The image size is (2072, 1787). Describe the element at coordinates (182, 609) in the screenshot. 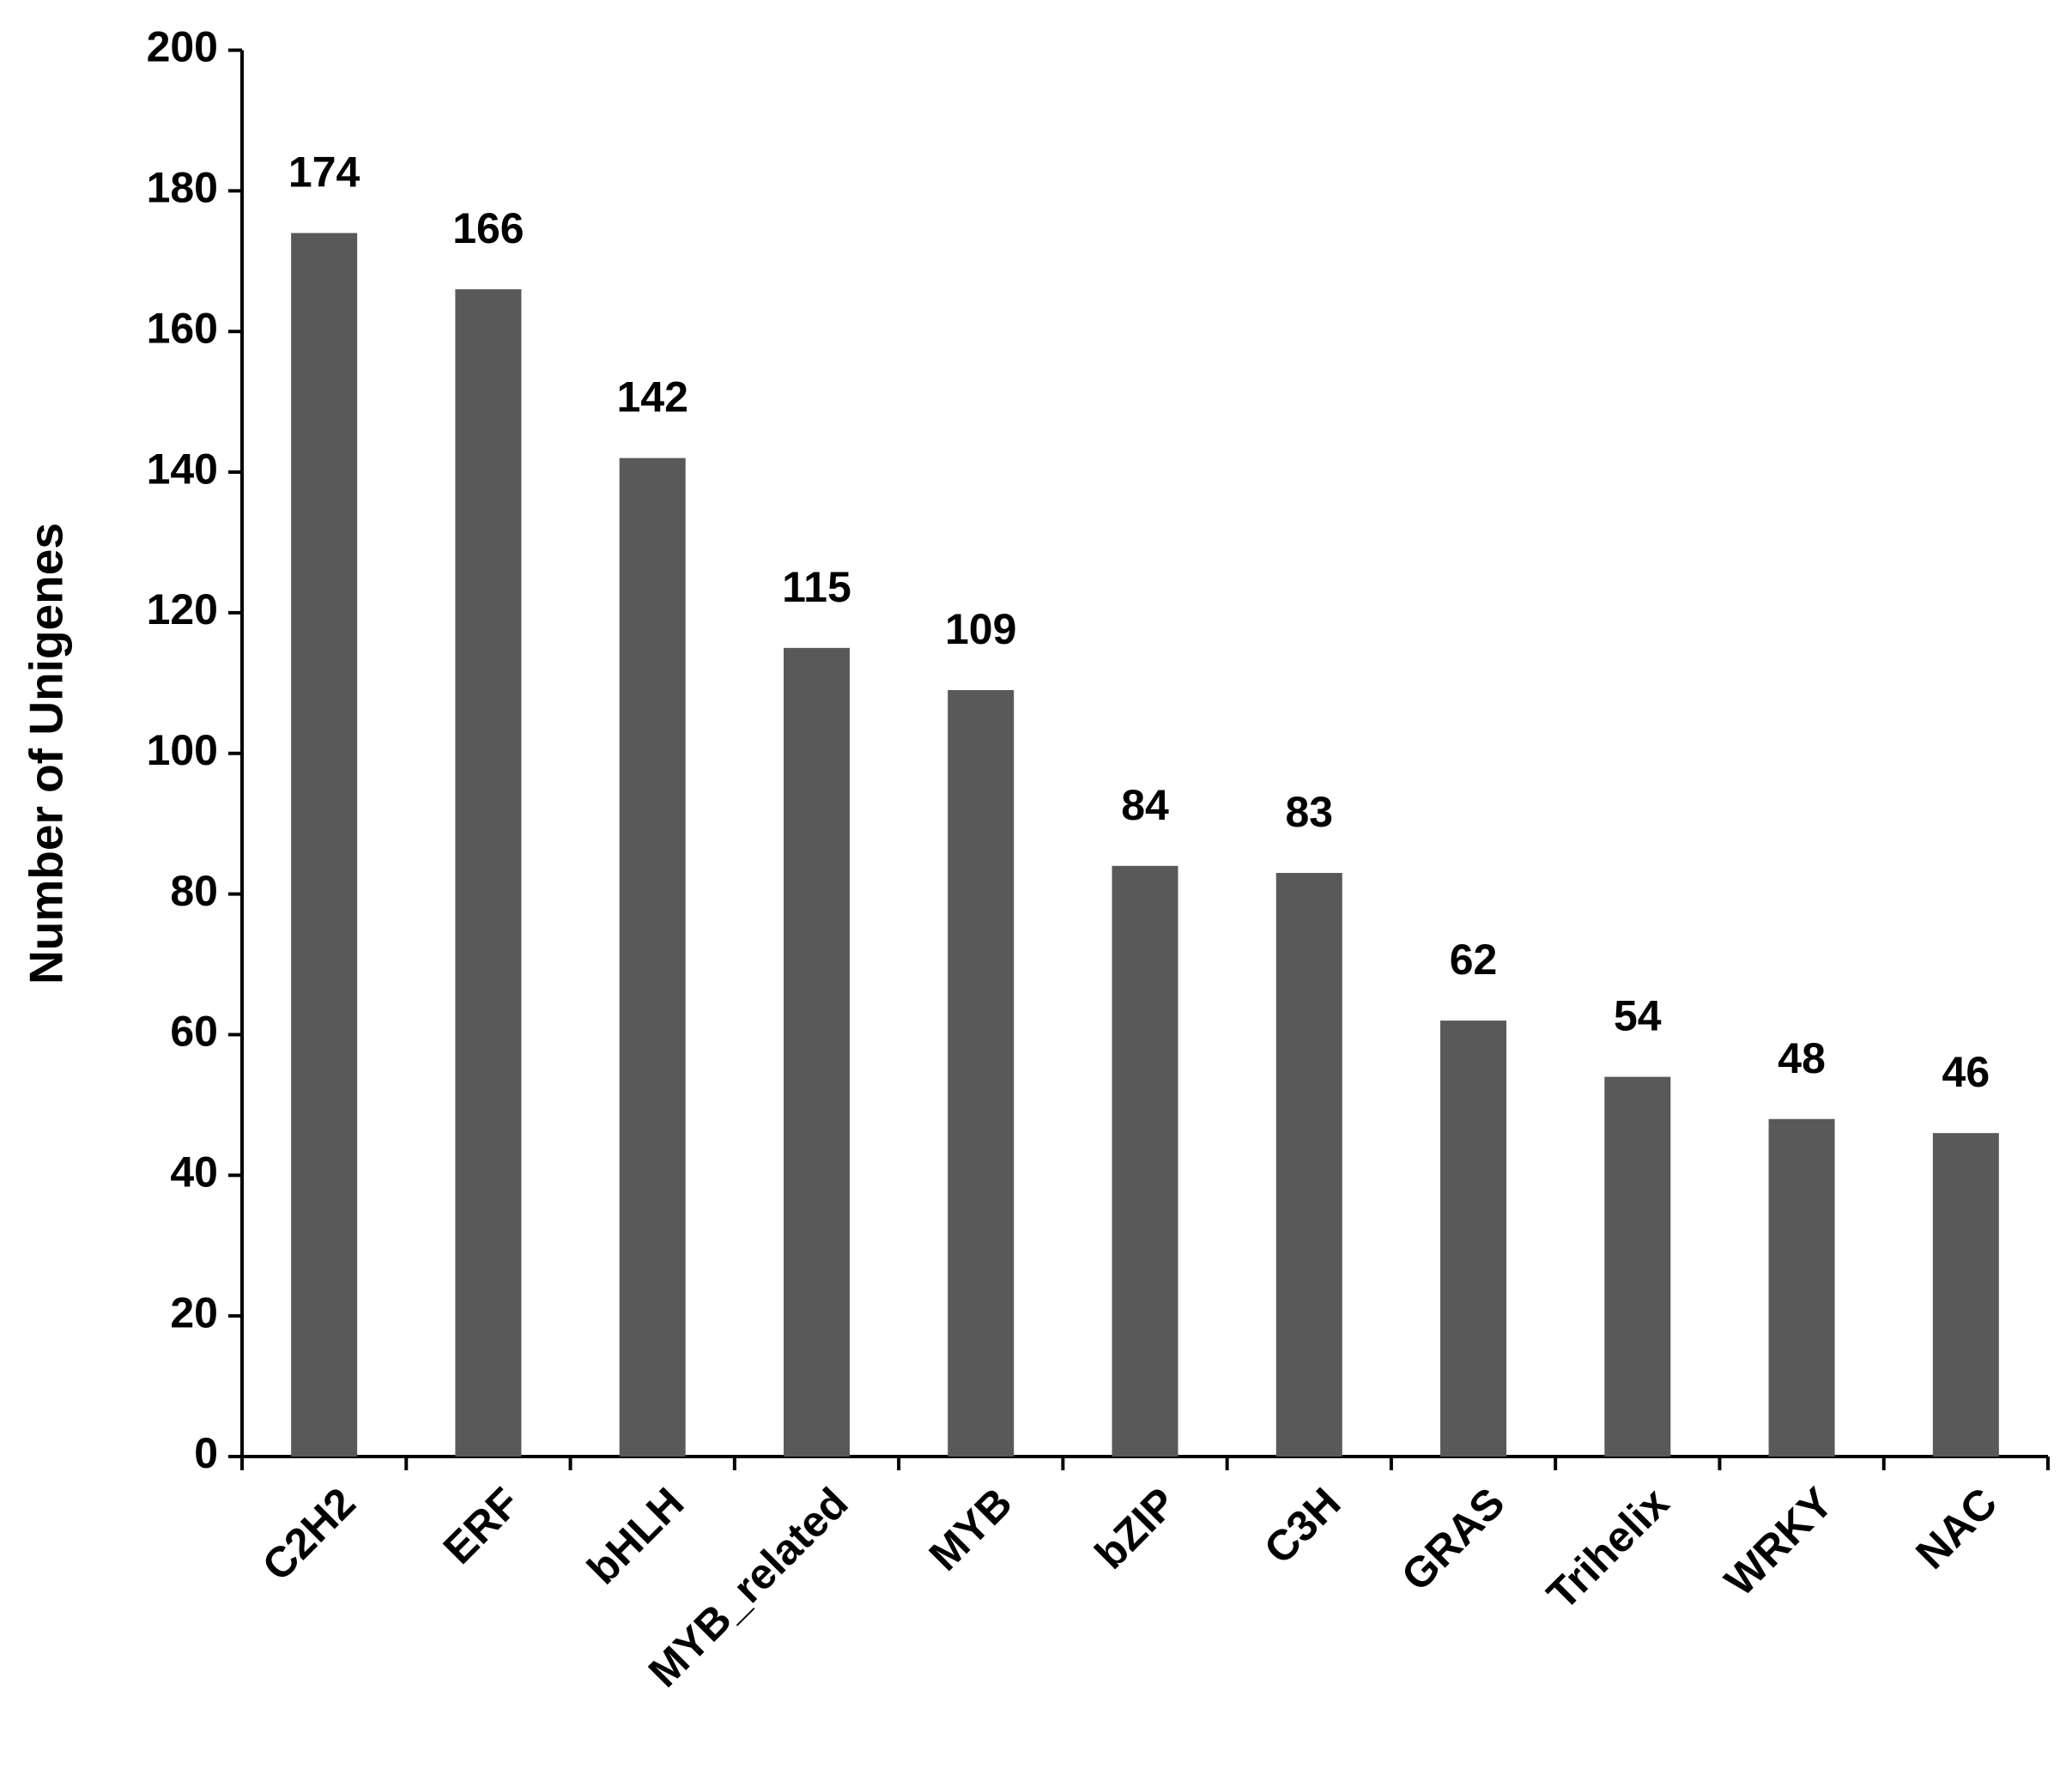

I see `y-tick-label: 120` at that location.